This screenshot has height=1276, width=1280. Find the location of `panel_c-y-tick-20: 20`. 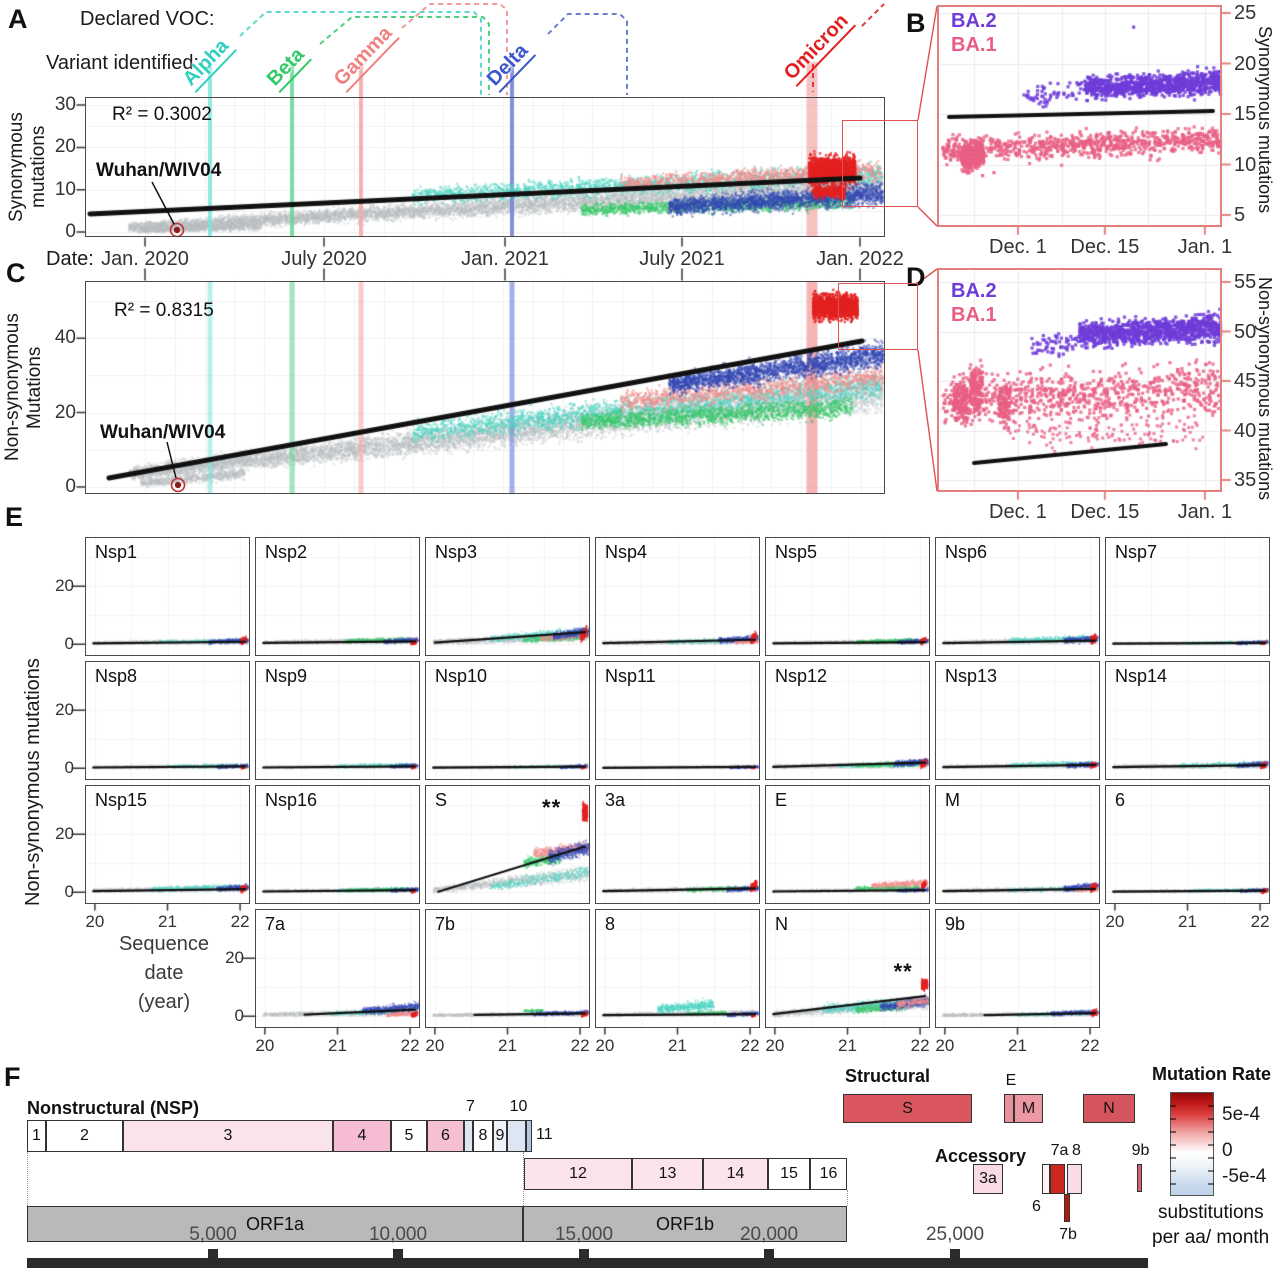

panel_c-y-tick-20: 20 is located at coordinates (65, 412).